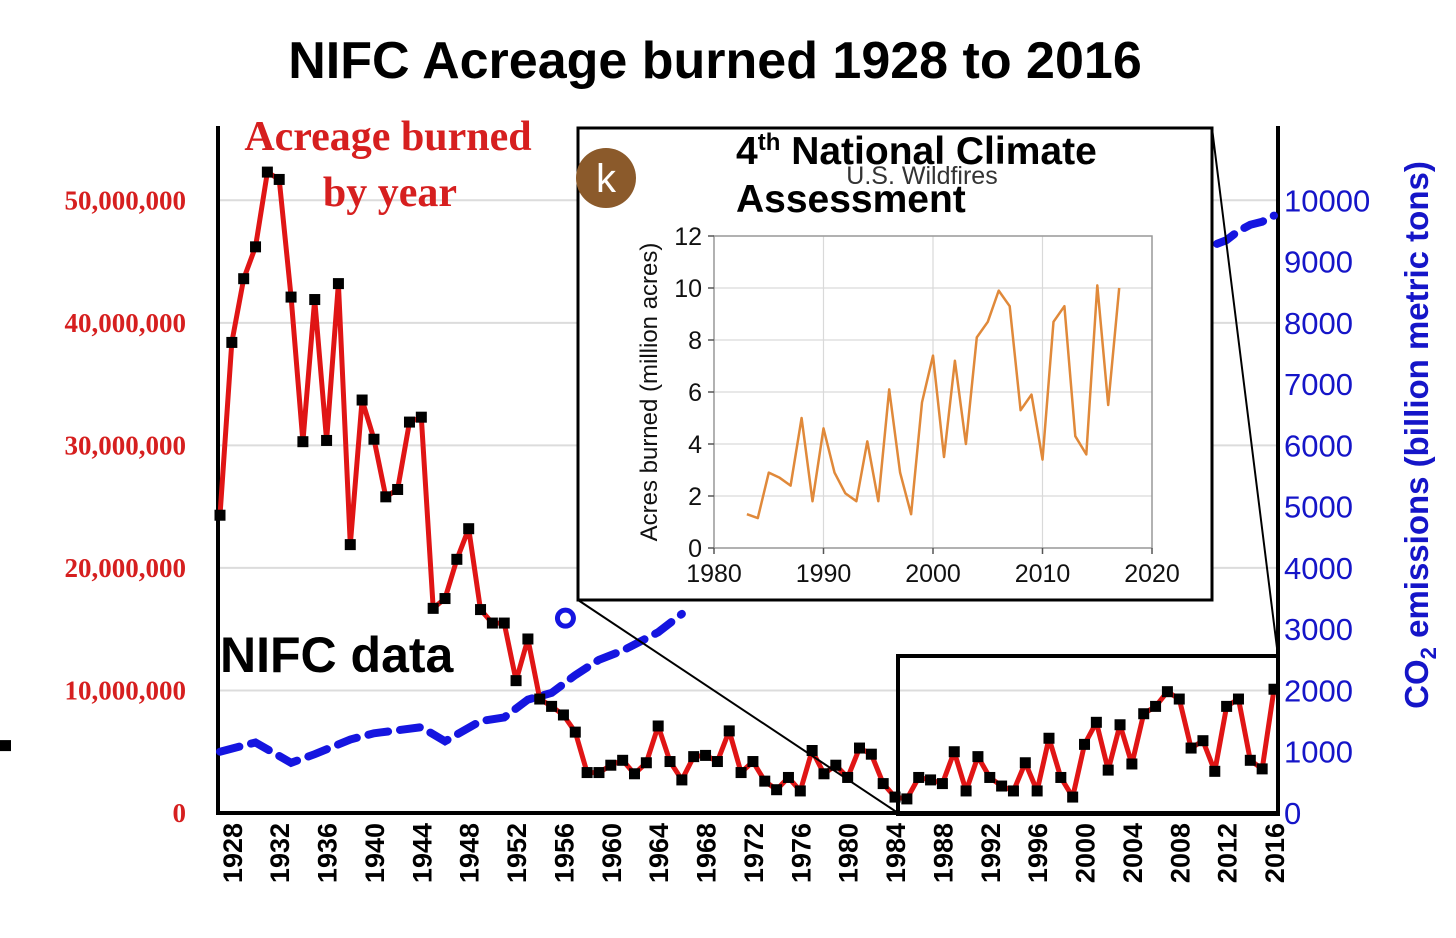  I want to click on acreage-point-1980, so click(848, 777).